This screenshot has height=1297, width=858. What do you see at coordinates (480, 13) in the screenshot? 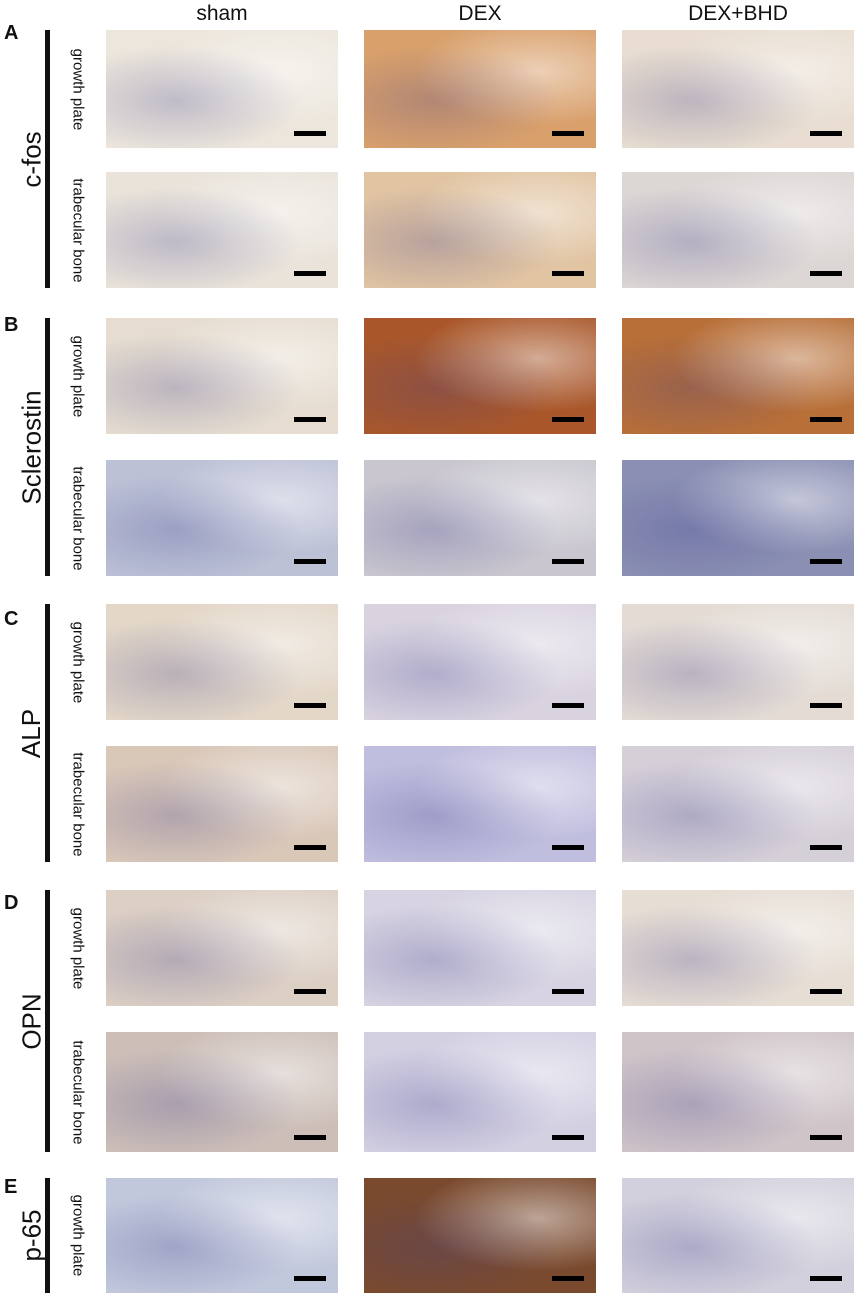
I see `column-header-dex: DEX` at bounding box center [480, 13].